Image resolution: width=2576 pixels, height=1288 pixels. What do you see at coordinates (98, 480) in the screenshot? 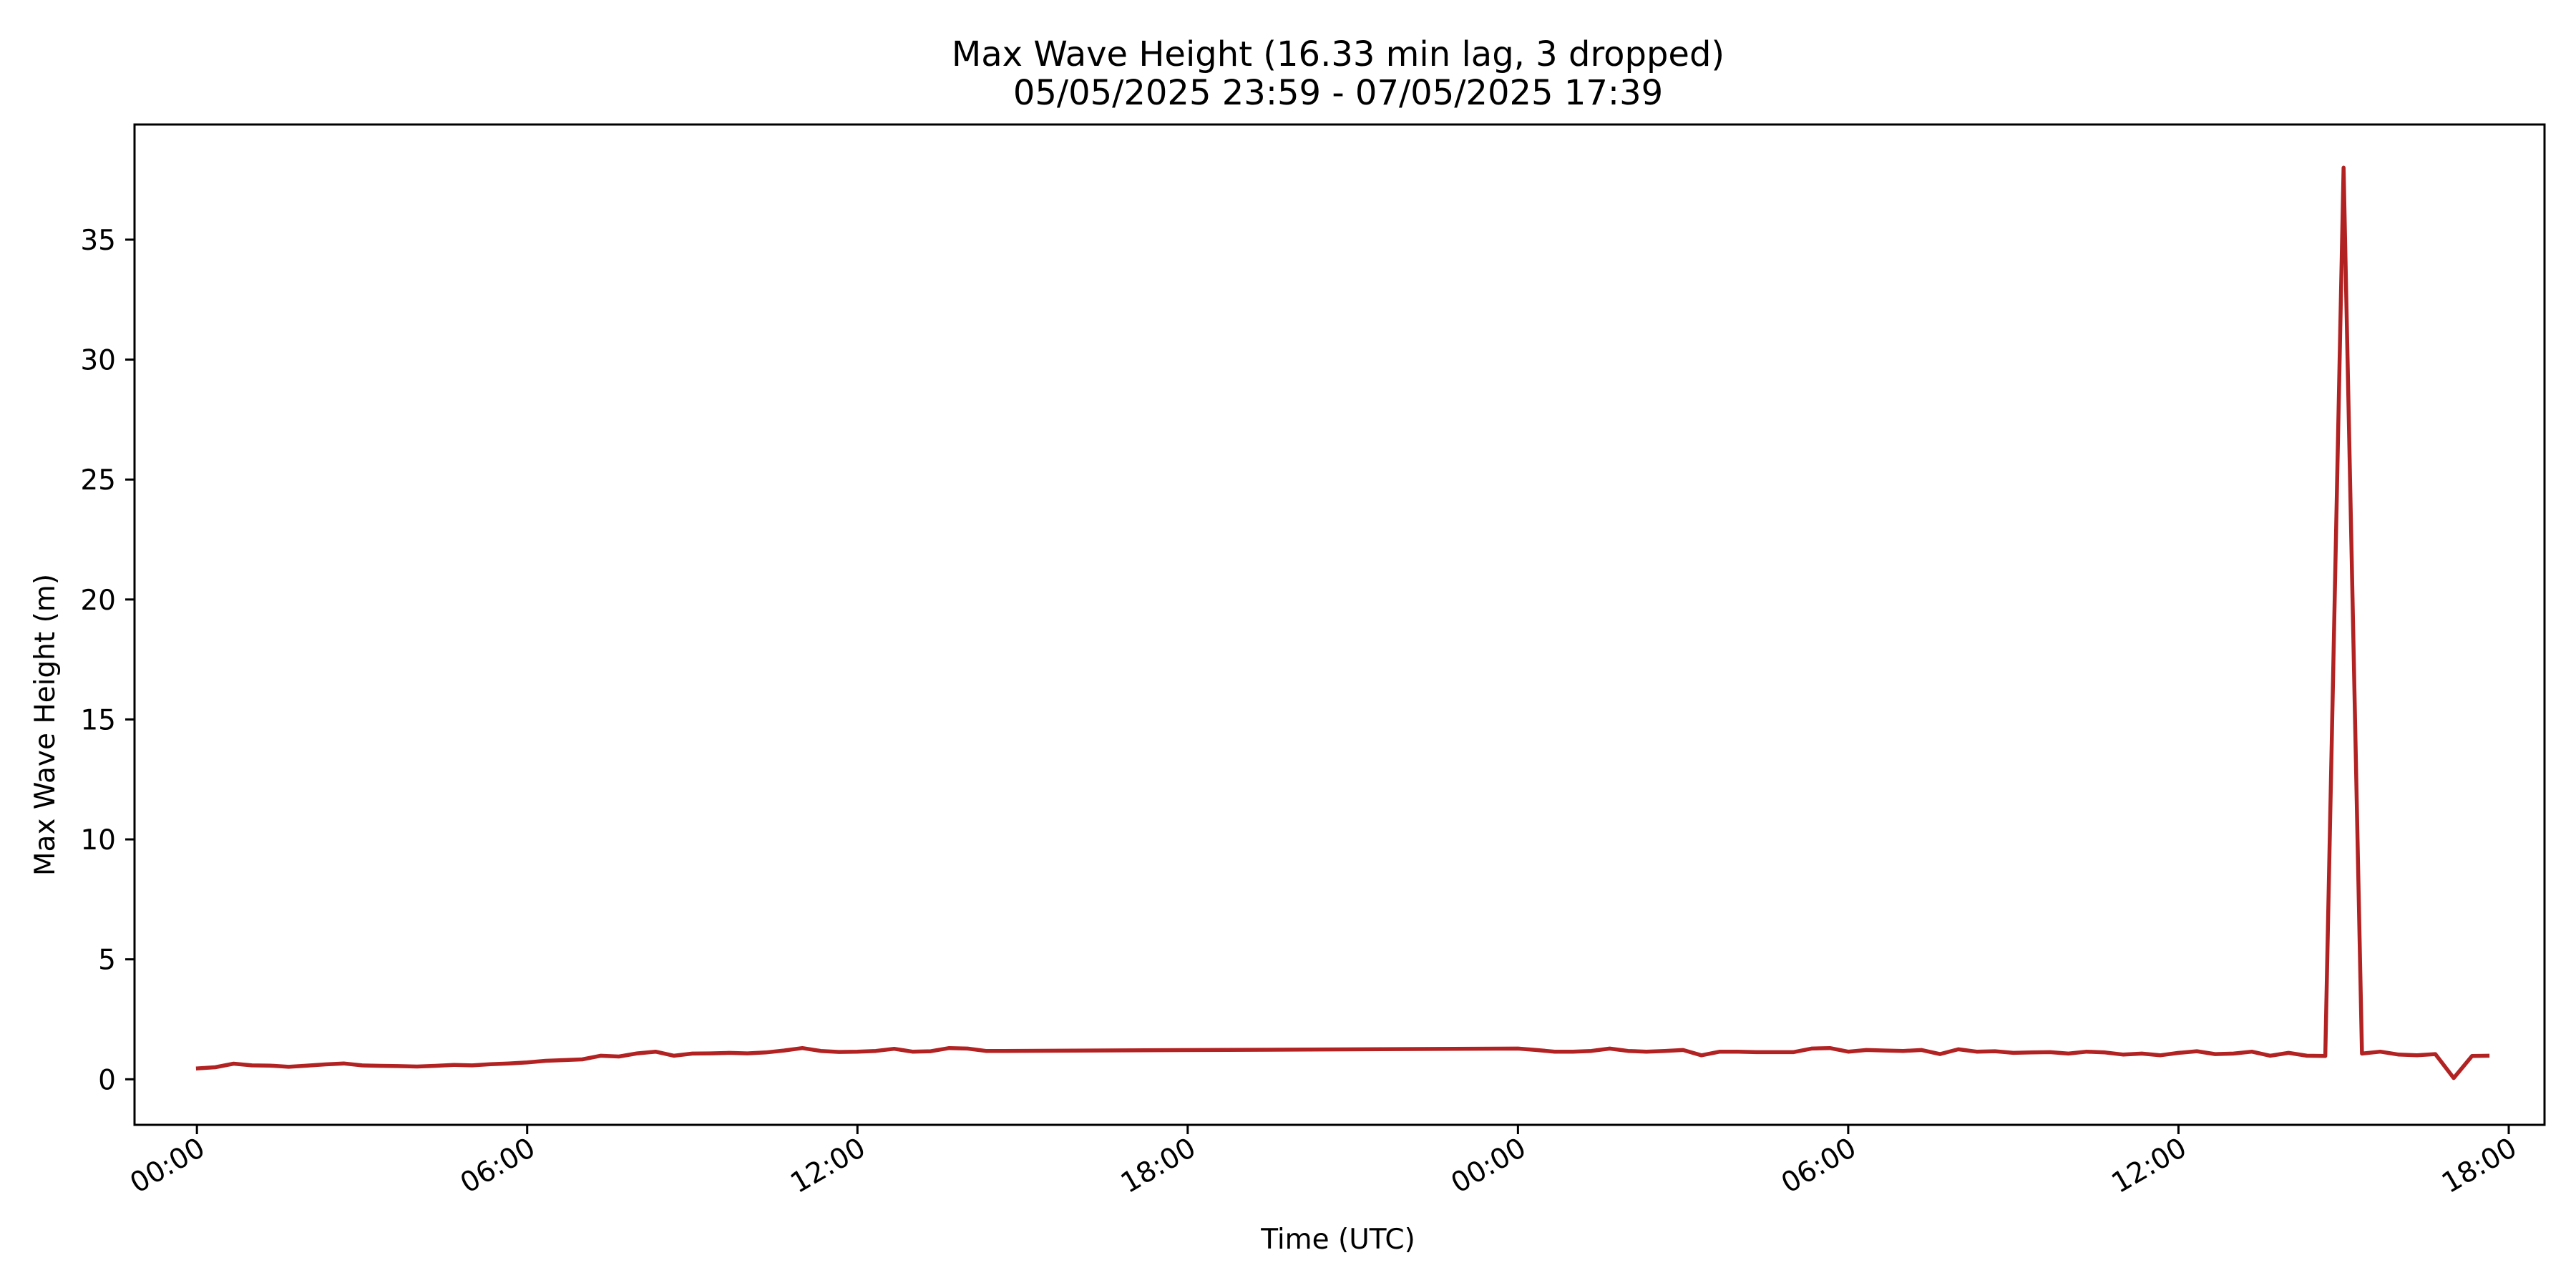
I see `y-tick-label: 25` at bounding box center [98, 480].